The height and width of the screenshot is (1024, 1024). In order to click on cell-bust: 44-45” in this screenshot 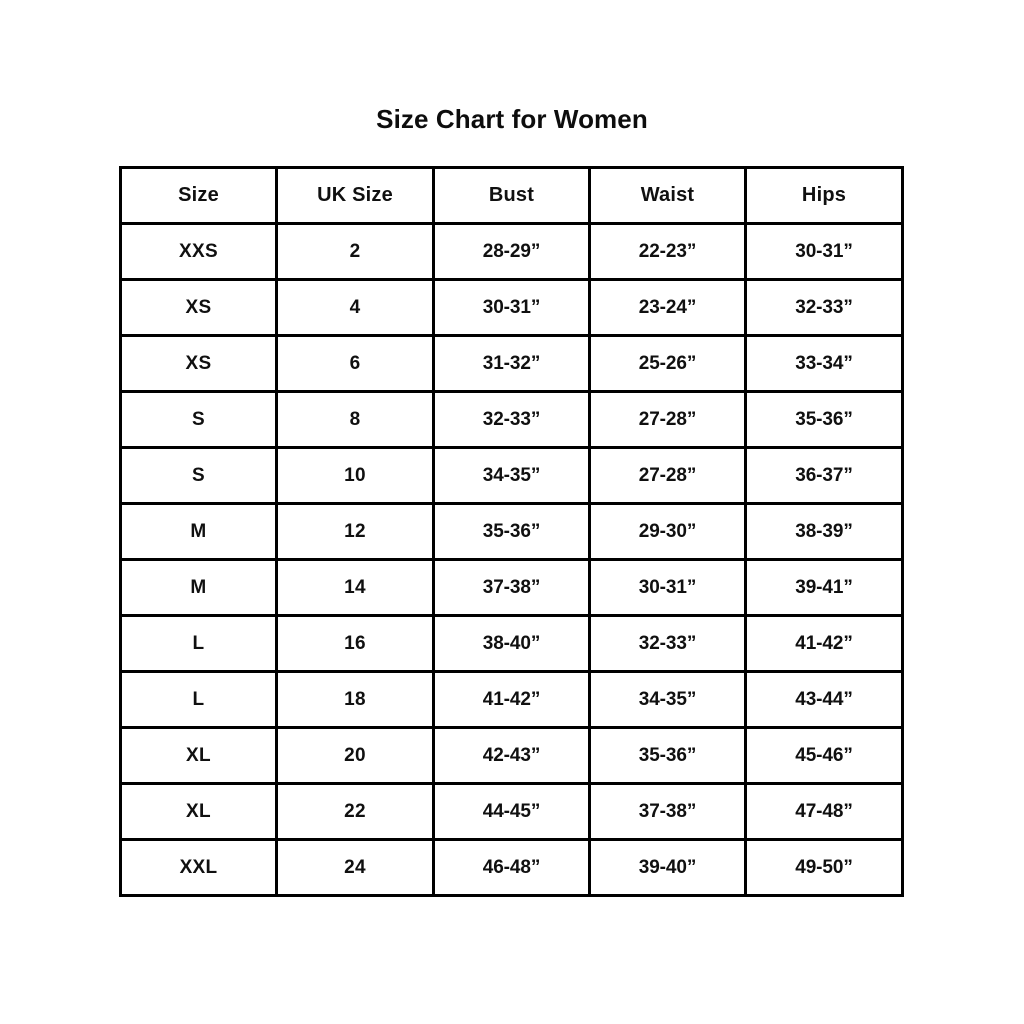, I will do `click(511, 811)`.